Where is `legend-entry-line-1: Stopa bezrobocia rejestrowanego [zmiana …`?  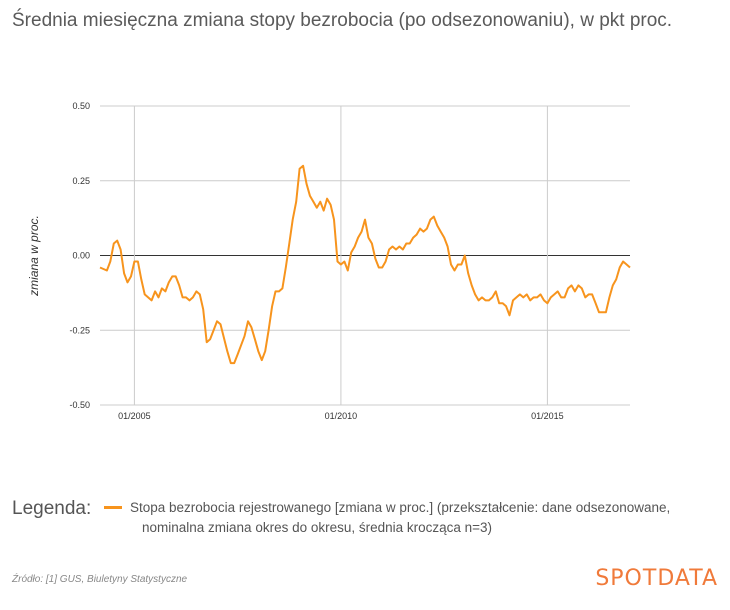
legend-entry-line-1: Stopa bezrobocia rejestrowanego [zmiana … is located at coordinates (400, 507).